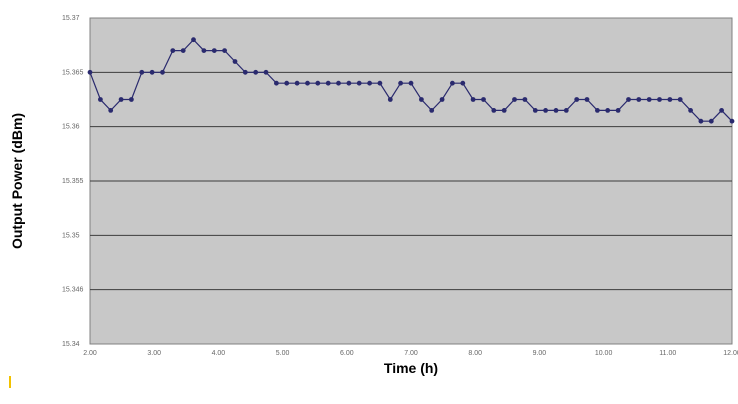 Image resolution: width=738 pixels, height=404 pixels. What do you see at coordinates (604, 353) in the screenshot?
I see `x-tick-label: 10.00` at bounding box center [604, 353].